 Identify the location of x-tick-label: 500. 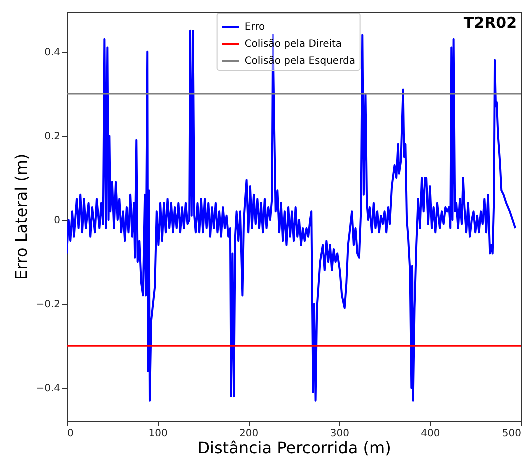
(512, 434).